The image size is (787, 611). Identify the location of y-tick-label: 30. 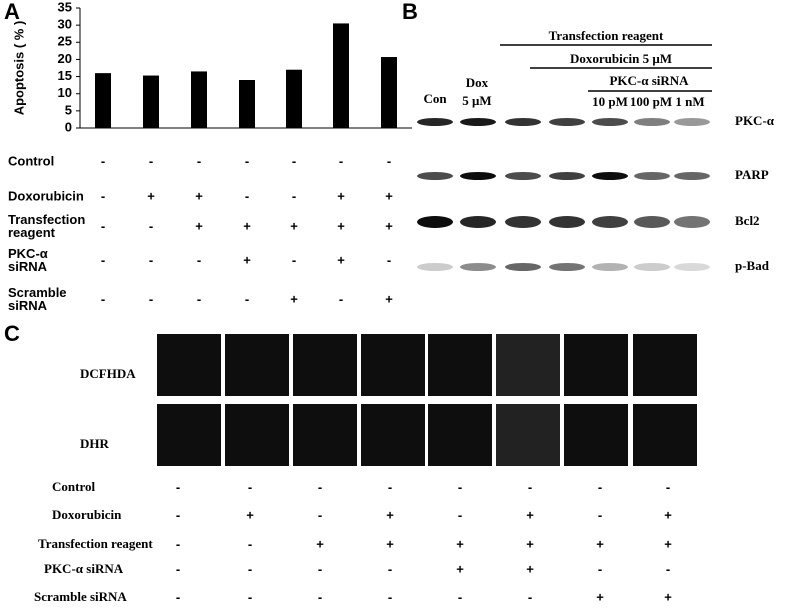
(65, 24).